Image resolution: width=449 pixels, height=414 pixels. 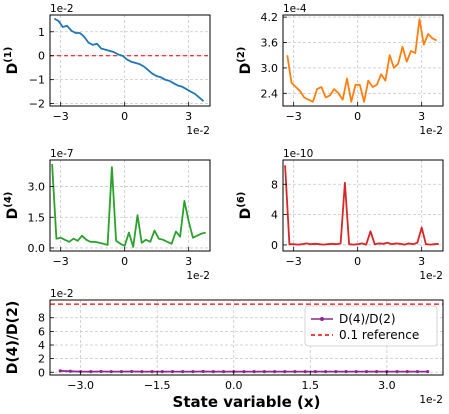 I want to click on legend-swatch-marker, so click(x=322, y=319).